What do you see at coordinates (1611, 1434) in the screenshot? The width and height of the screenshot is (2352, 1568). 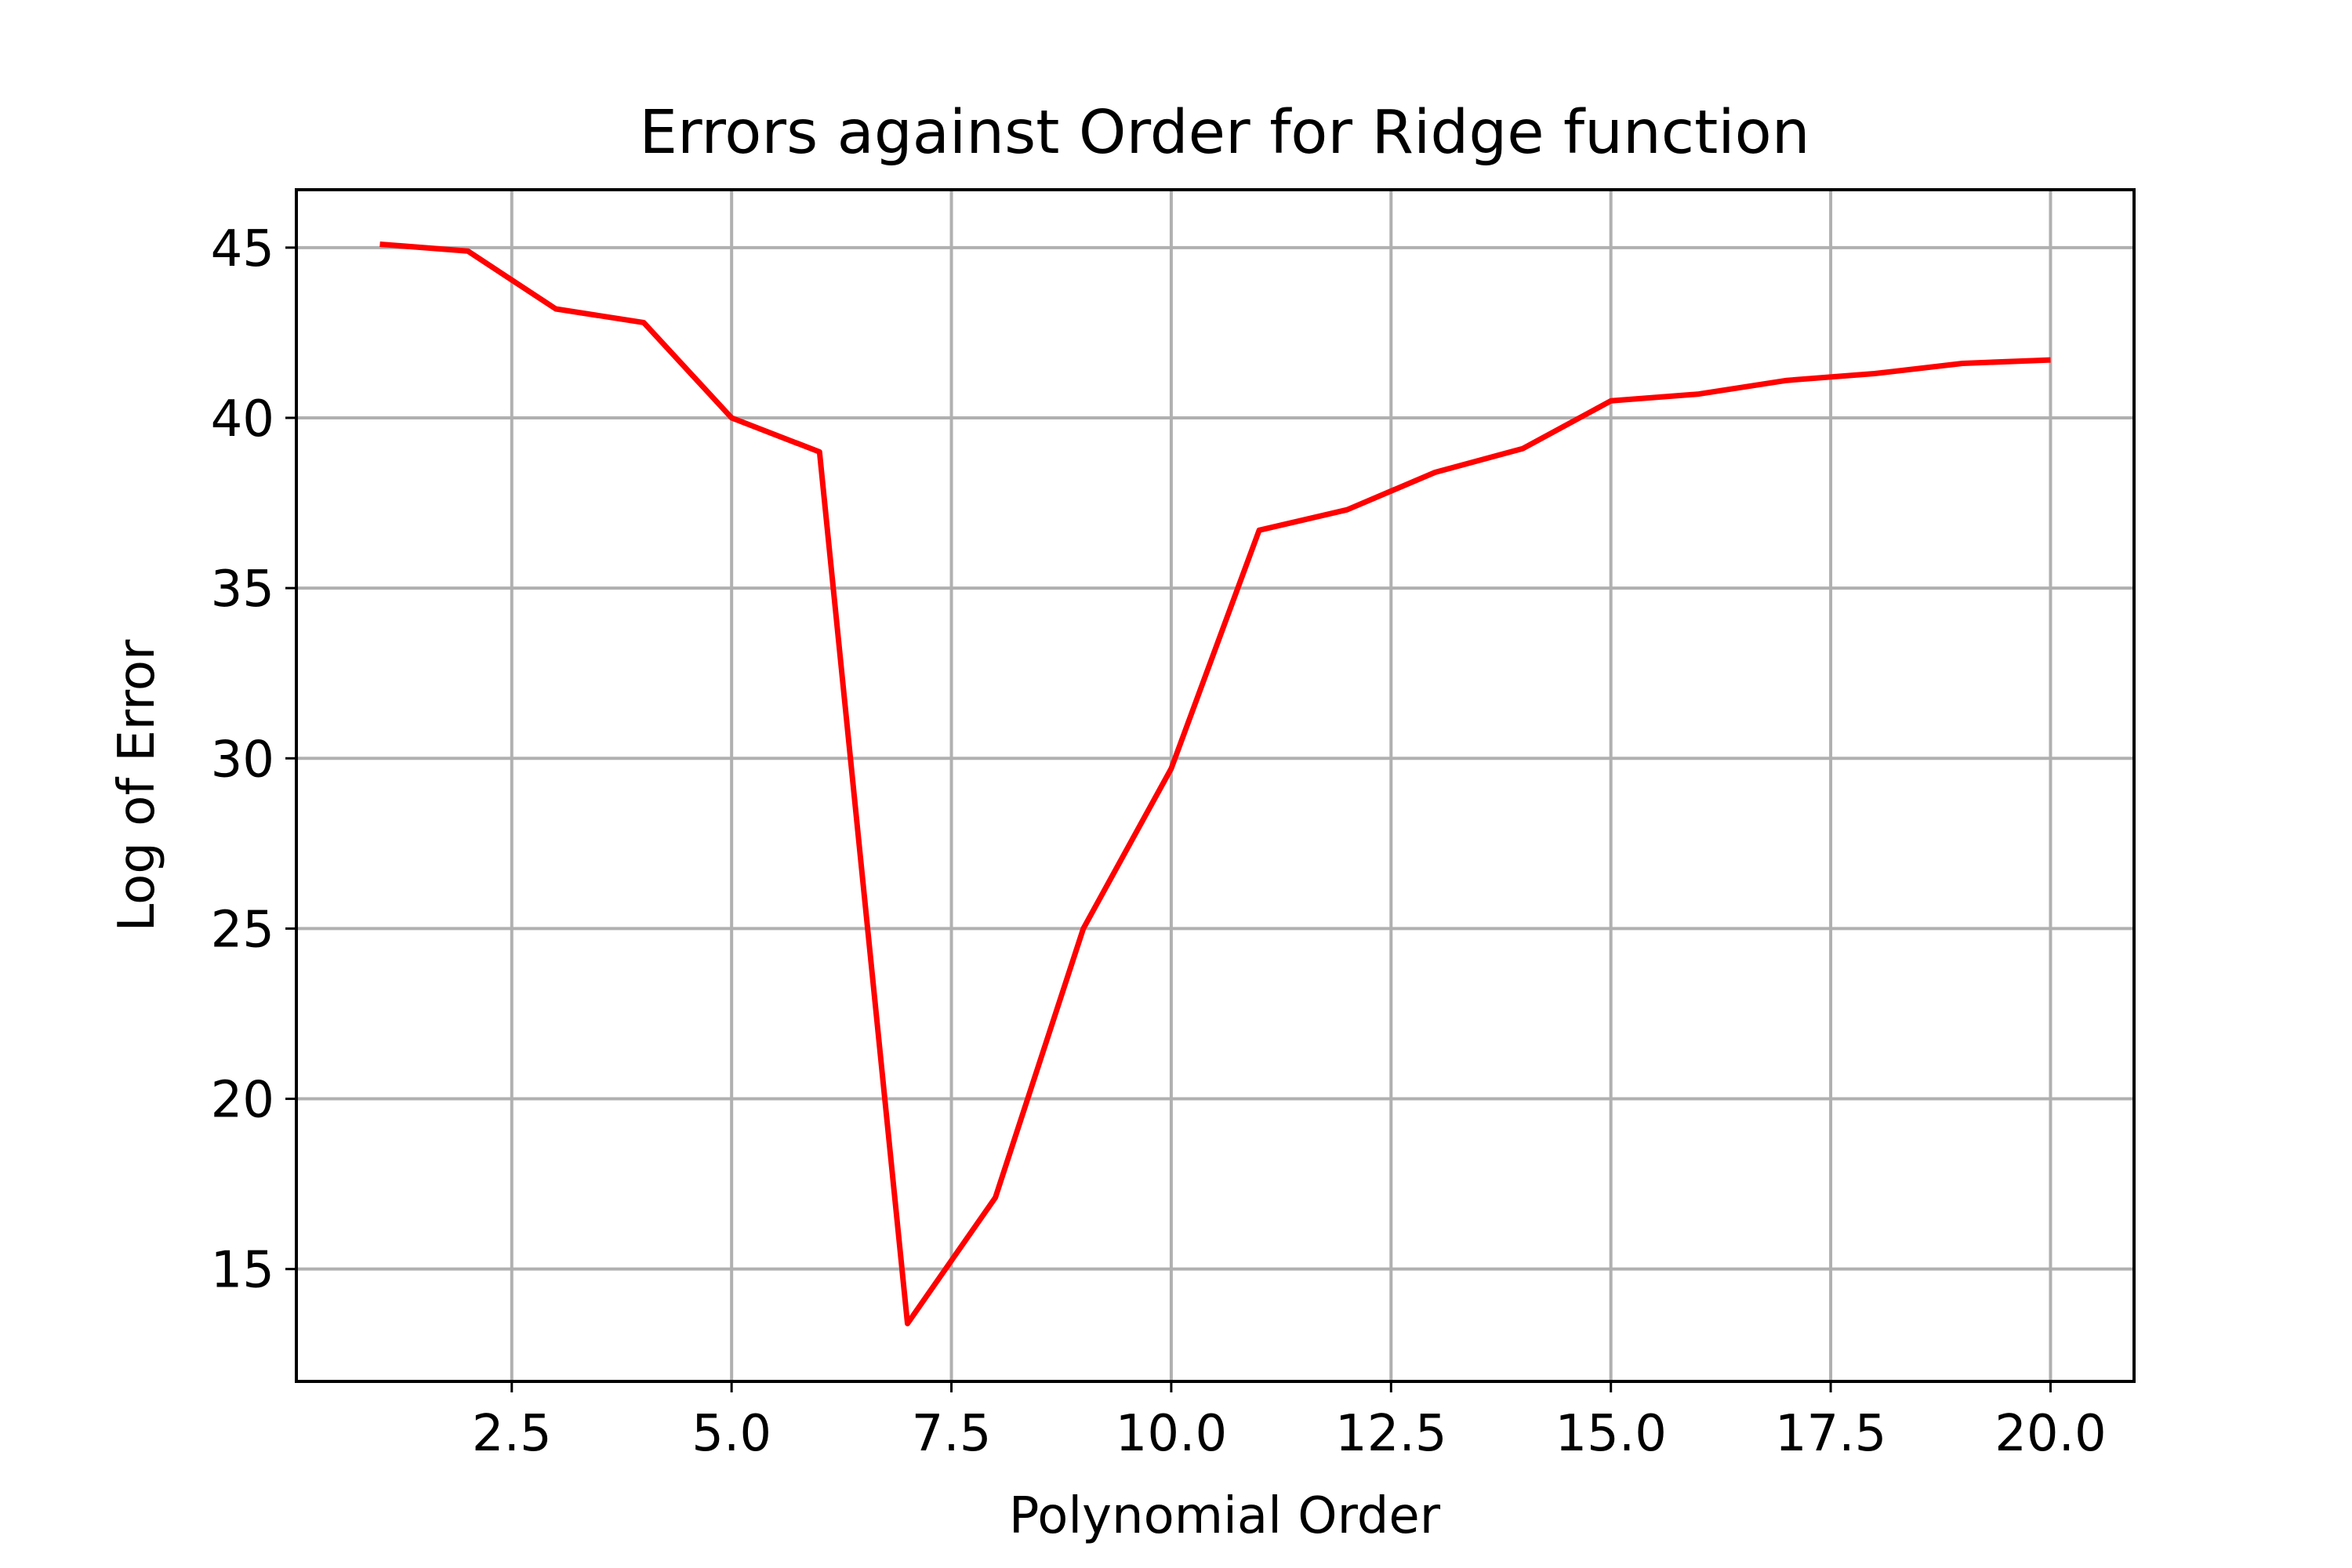 I see `x-tick-label: 15.0` at bounding box center [1611, 1434].